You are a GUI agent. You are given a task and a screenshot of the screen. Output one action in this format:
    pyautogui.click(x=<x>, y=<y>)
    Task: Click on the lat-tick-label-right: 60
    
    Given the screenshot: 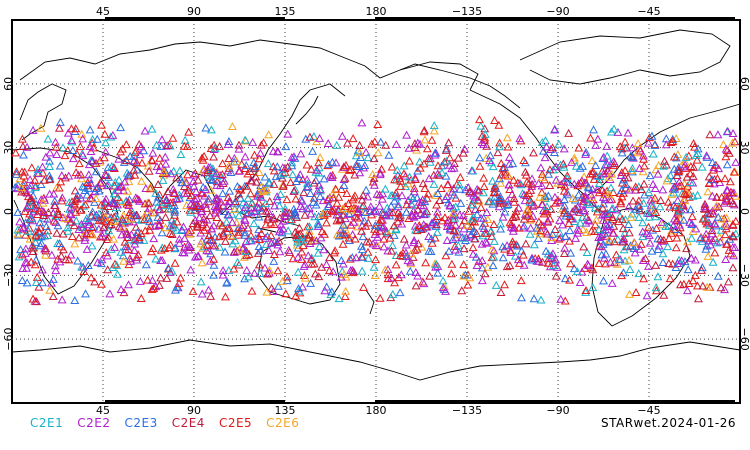 What is the action you would take?
    pyautogui.click(x=744, y=84)
    